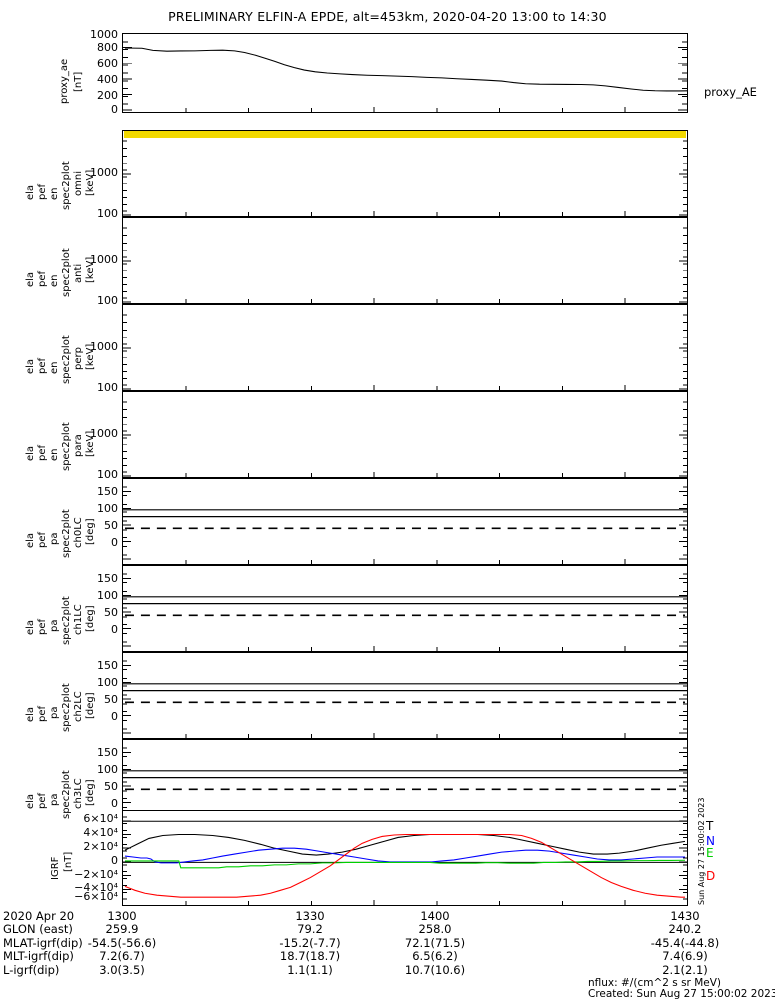 The width and height of the screenshot is (775, 1000). What do you see at coordinates (107, 508) in the screenshot?
I see `ytick-ch0-100: 100` at bounding box center [107, 508].